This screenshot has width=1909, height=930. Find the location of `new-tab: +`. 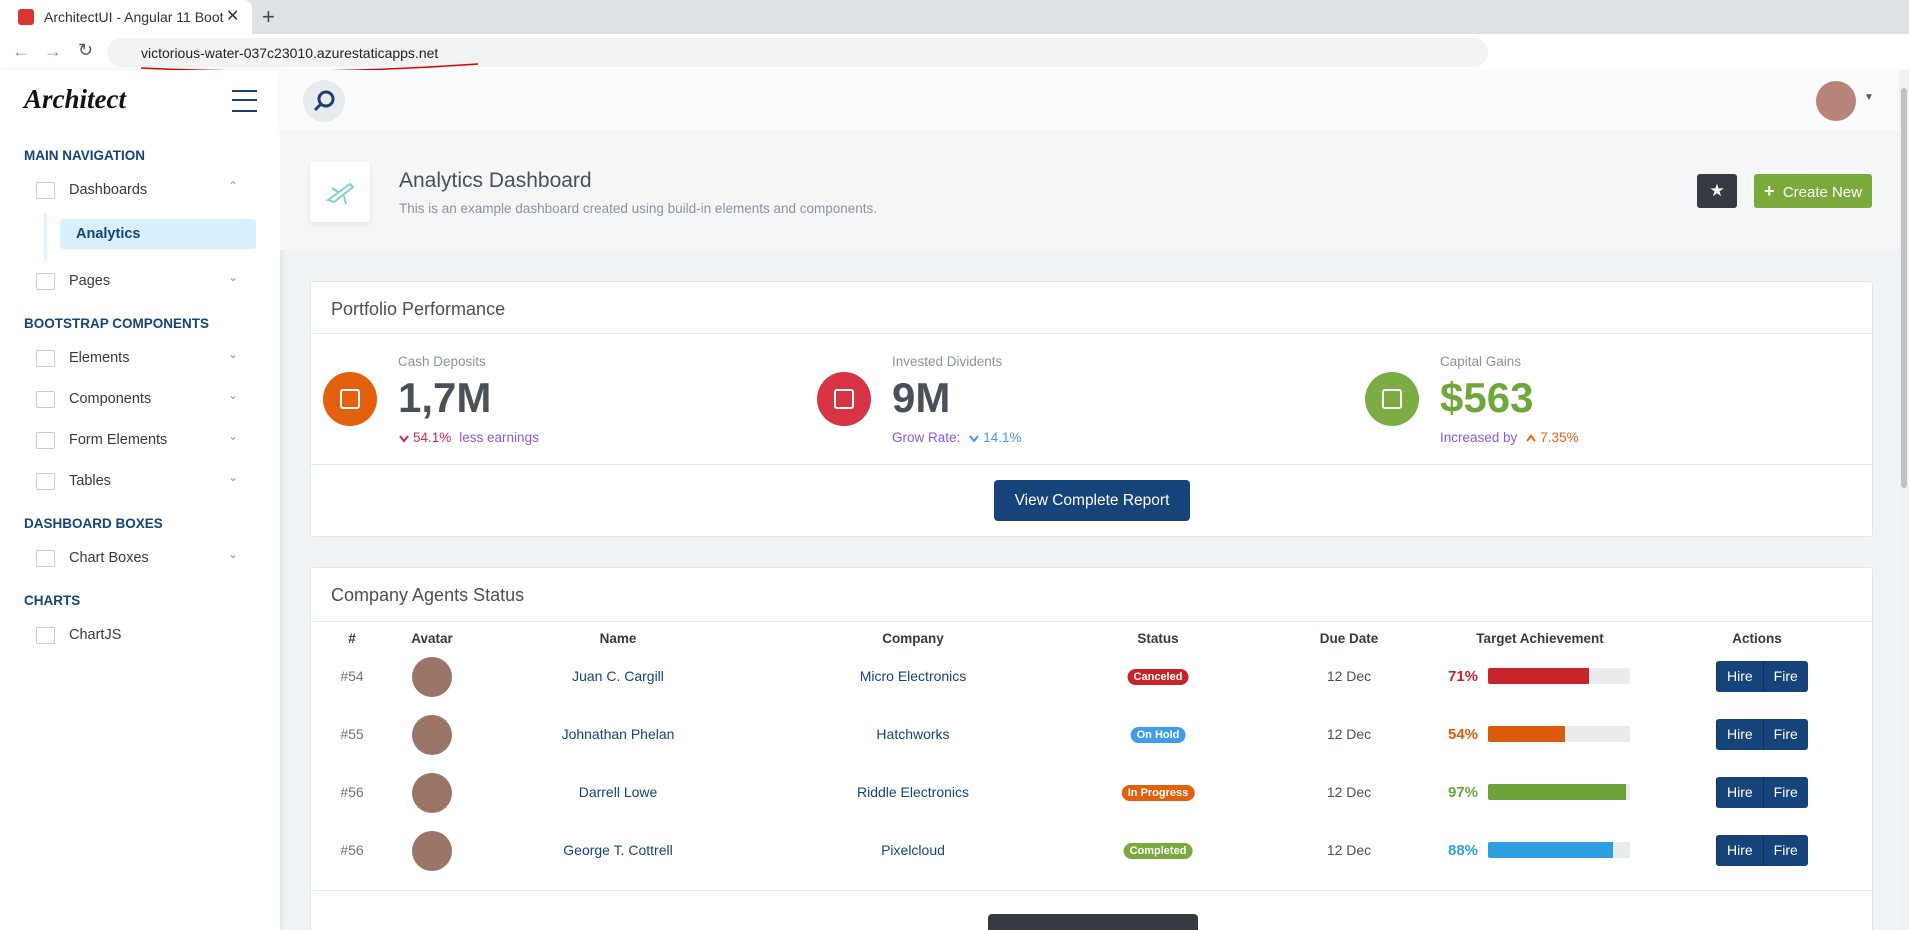

new-tab: + is located at coordinates (268, 16).